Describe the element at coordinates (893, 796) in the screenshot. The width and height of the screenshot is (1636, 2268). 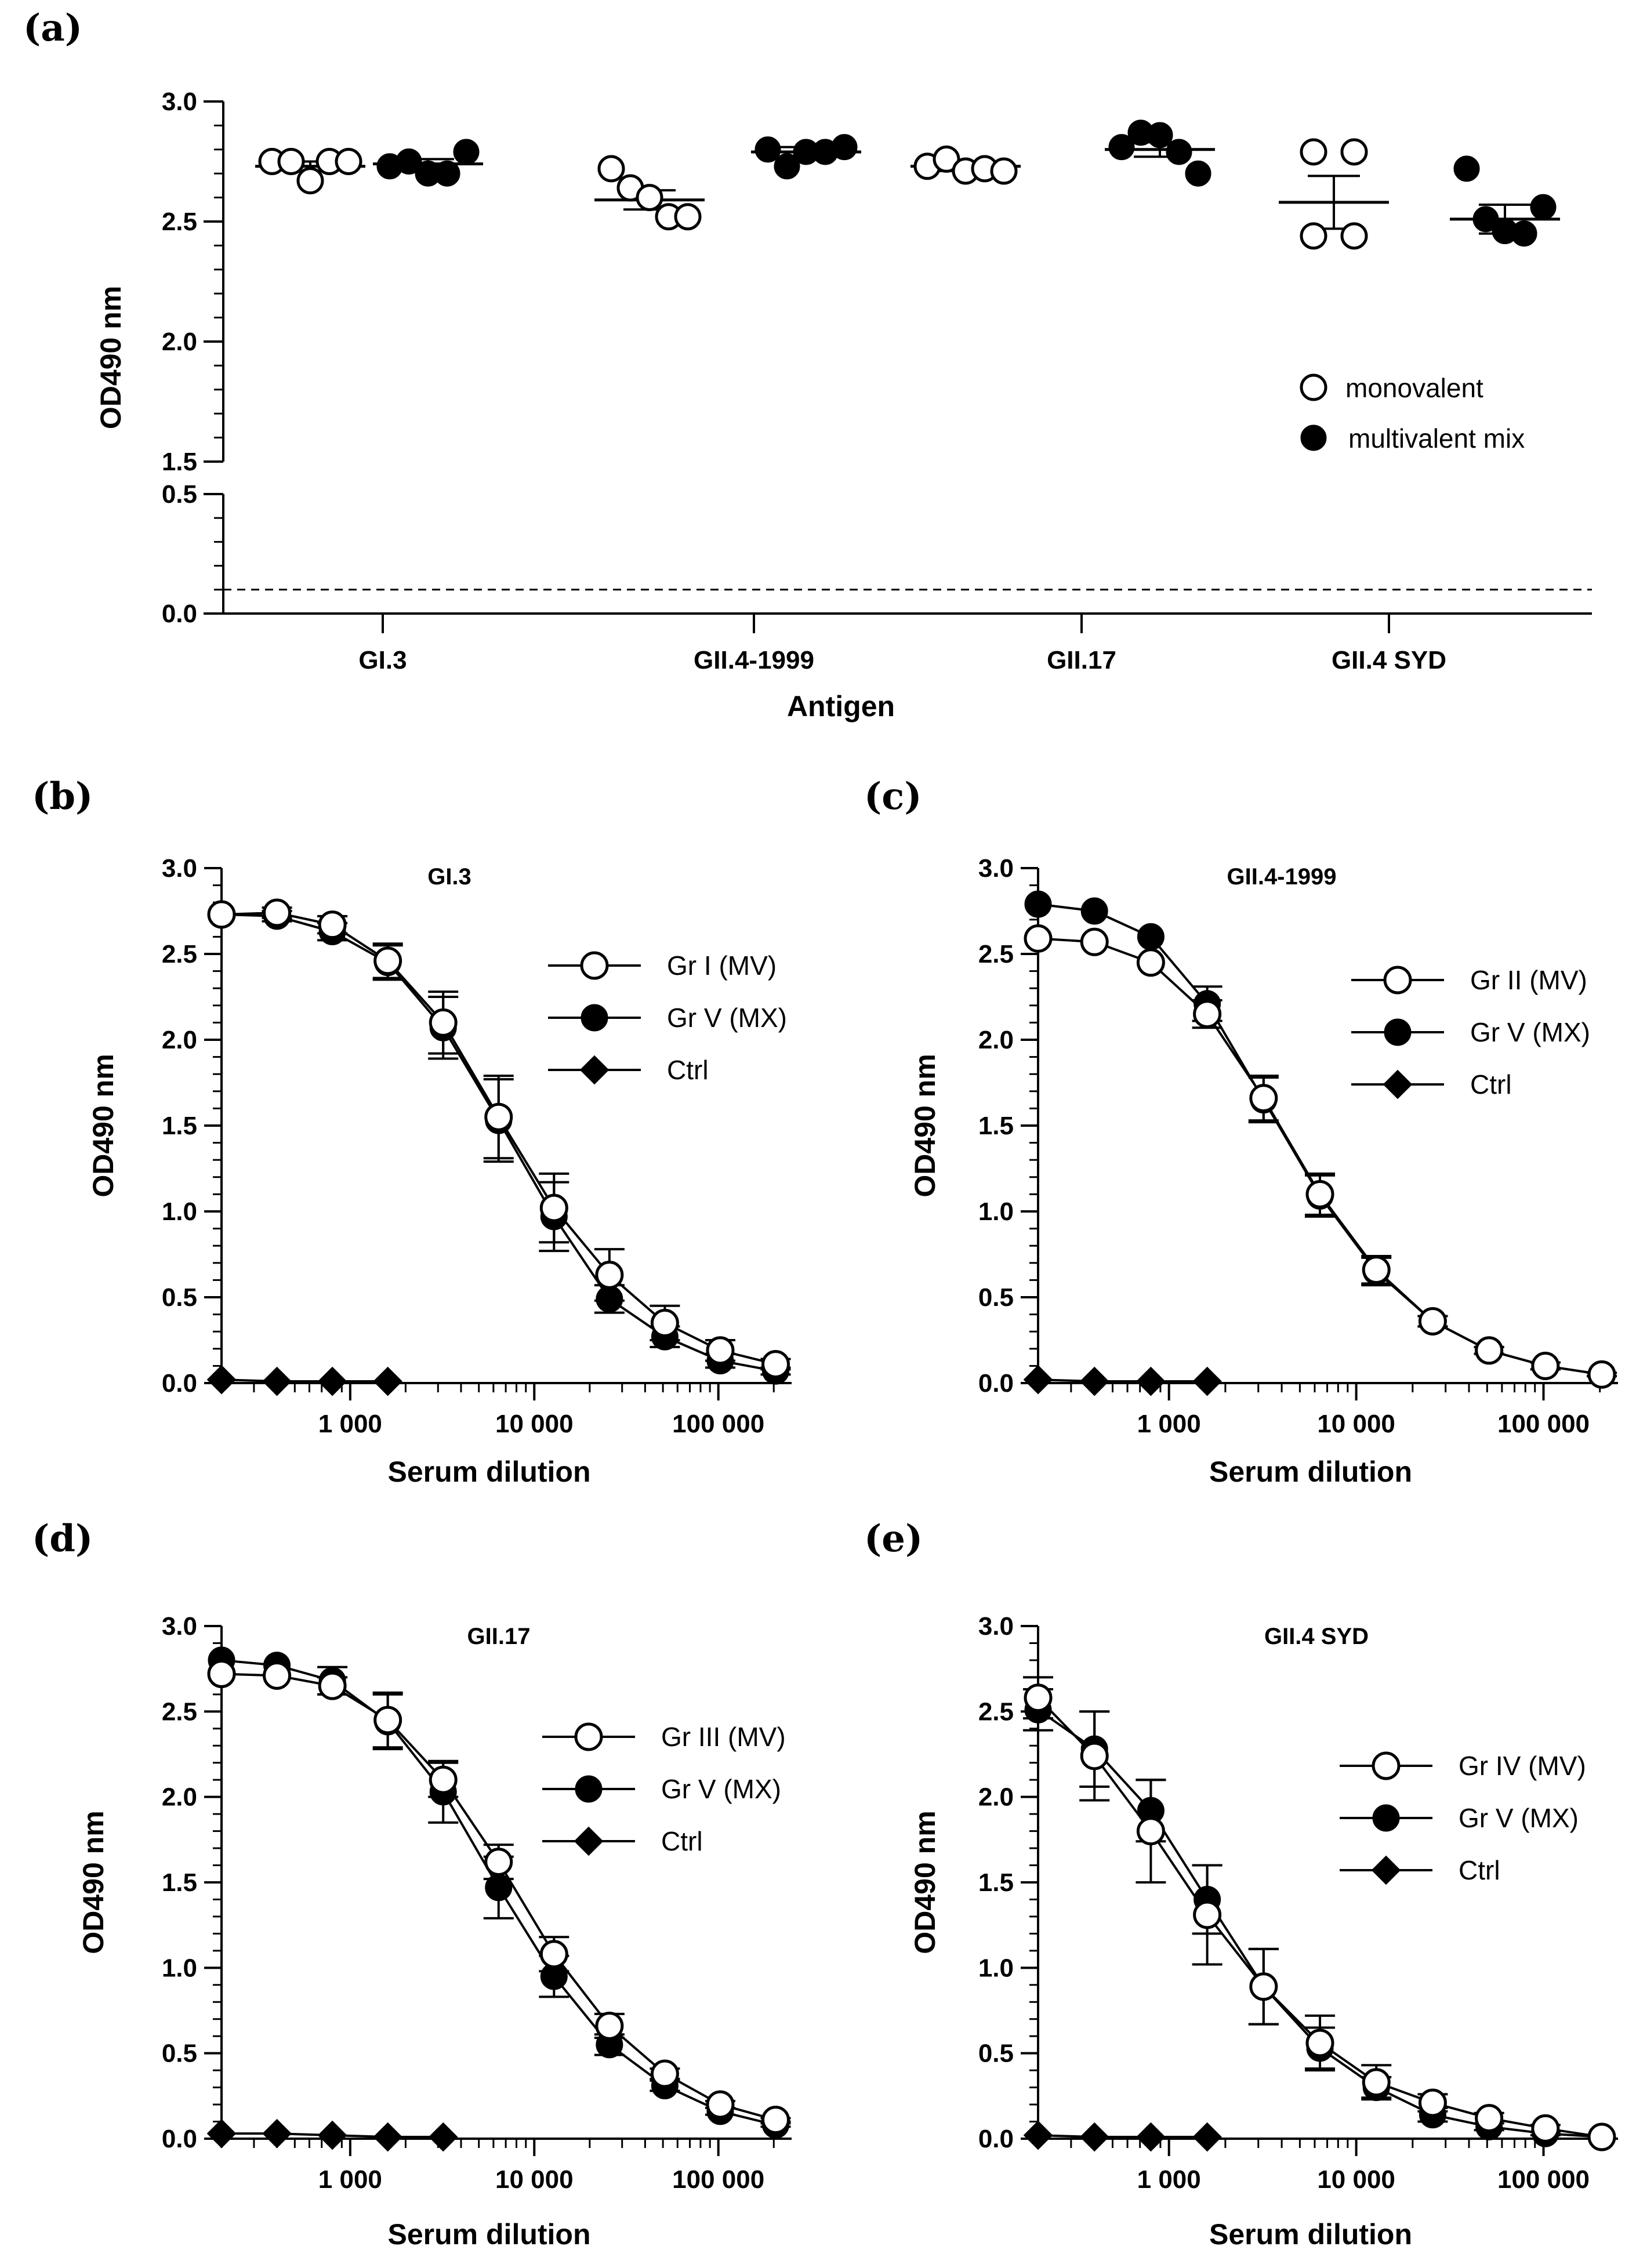
I see `panel-label-2: (c)` at that location.